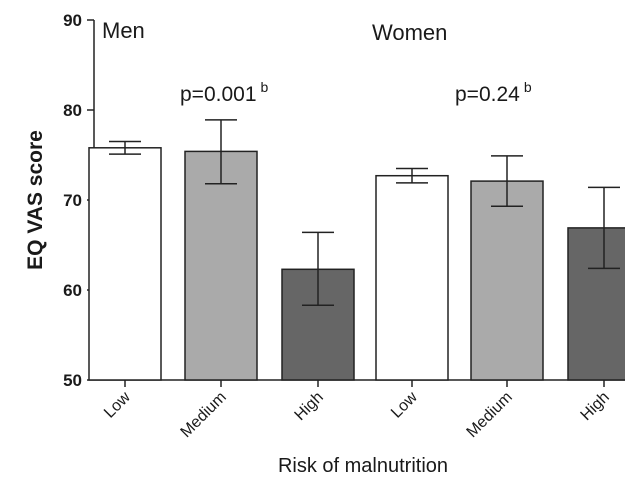 The width and height of the screenshot is (625, 478). I want to click on p-value-women: p=0.24 b, so click(493, 92).